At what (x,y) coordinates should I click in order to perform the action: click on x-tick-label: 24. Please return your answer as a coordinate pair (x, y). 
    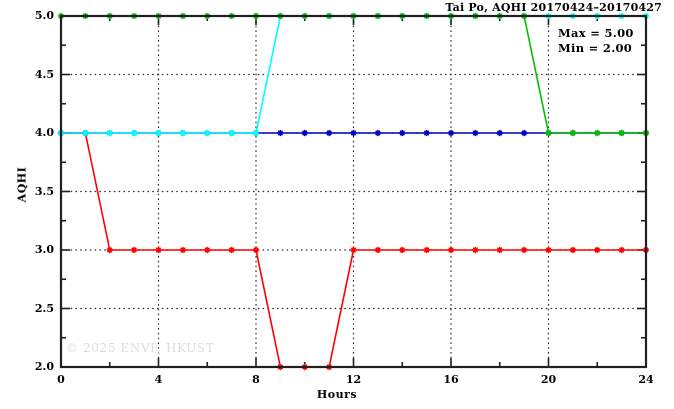
    Looking at the image, I should click on (646, 379).